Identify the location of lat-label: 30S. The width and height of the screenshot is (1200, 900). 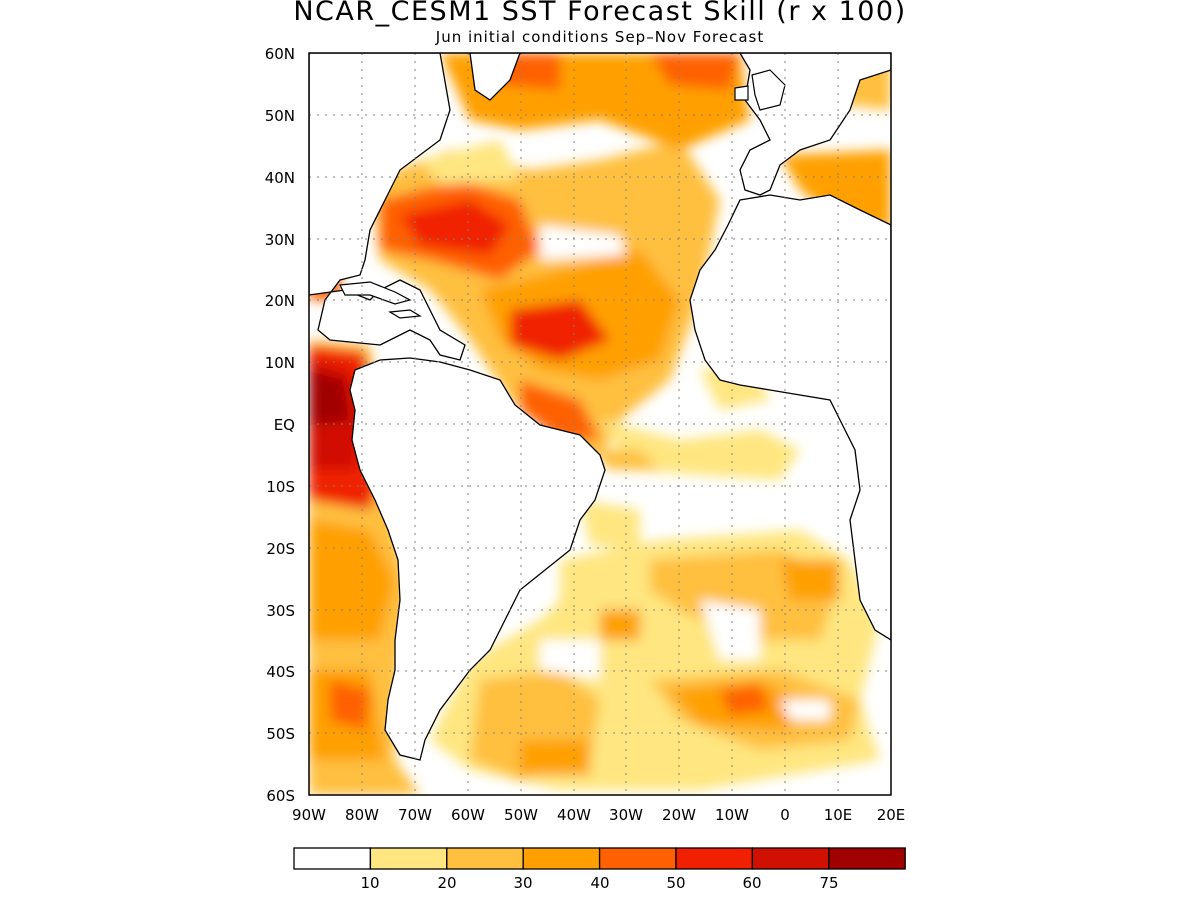
(280, 611).